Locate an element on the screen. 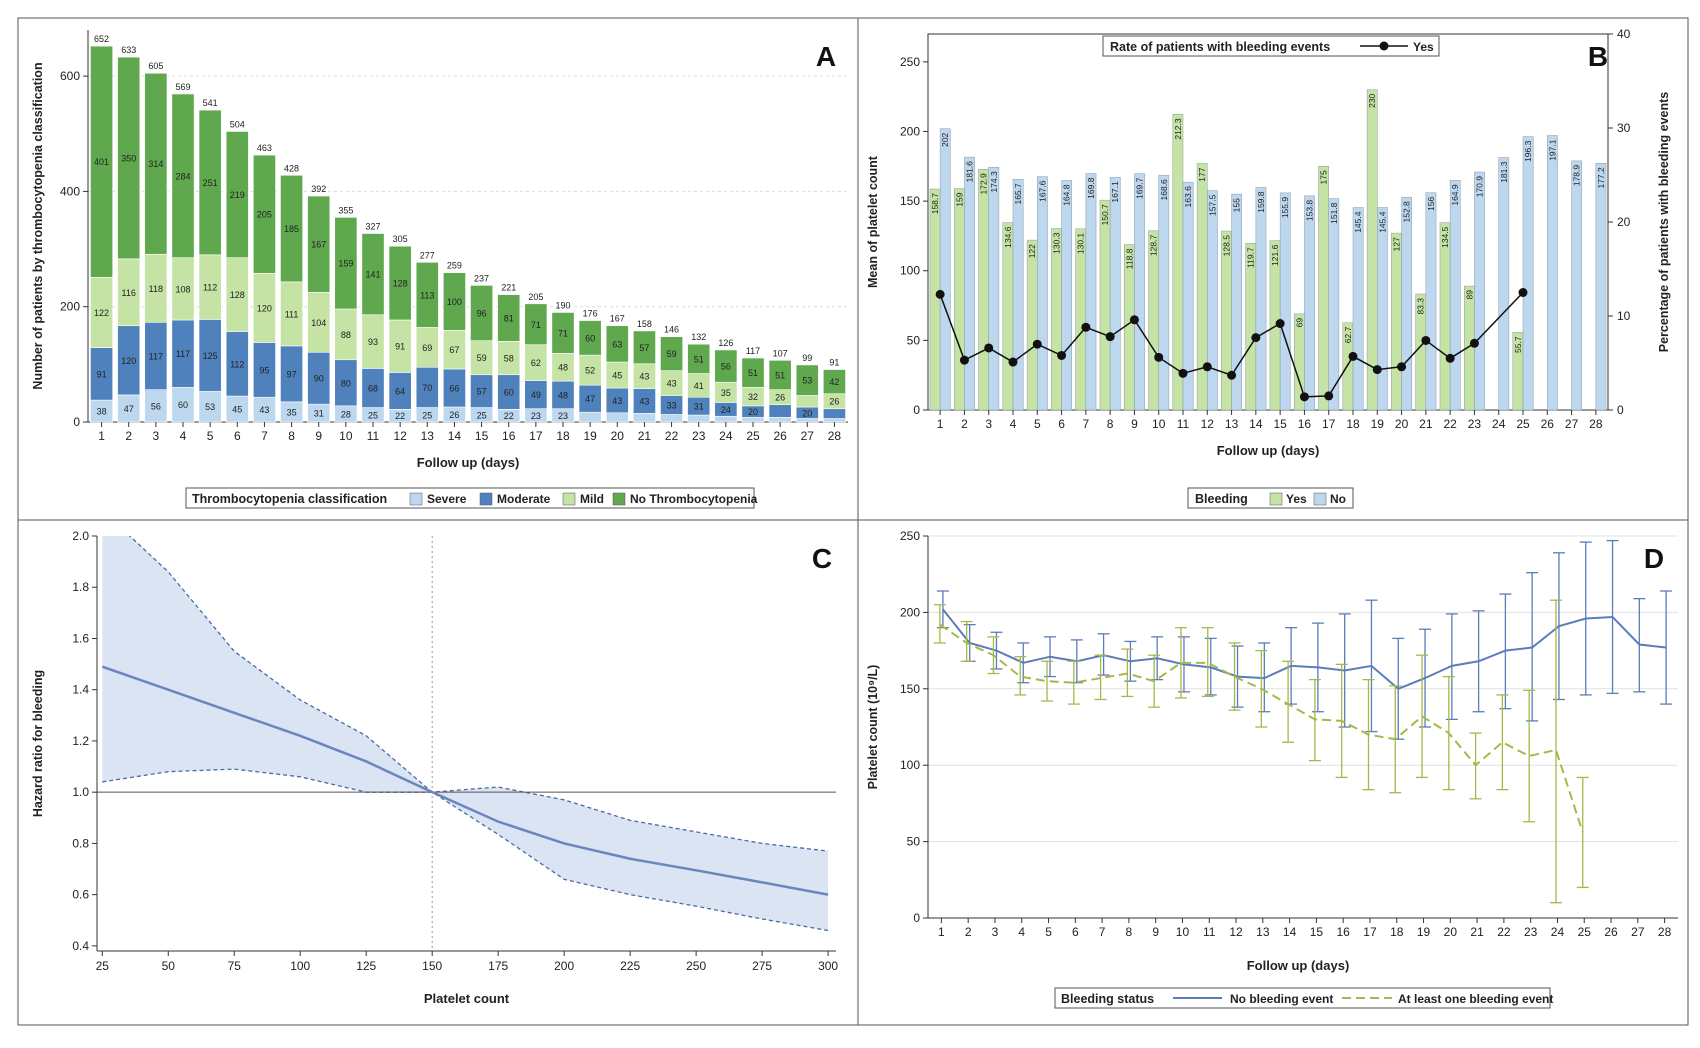 The width and height of the screenshot is (1700, 1048). plot-area is located at coordinates (1268, 222).